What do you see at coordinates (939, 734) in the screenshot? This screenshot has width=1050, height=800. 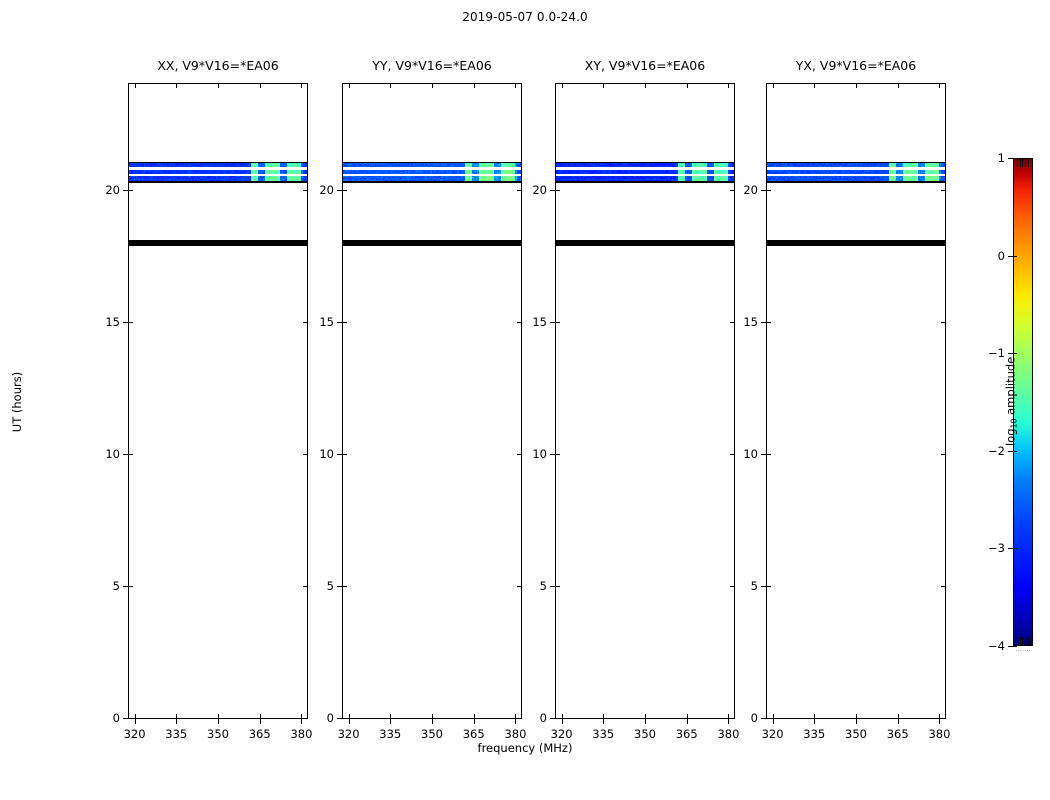 I see `x-ticklabel-yx-4: 380` at bounding box center [939, 734].